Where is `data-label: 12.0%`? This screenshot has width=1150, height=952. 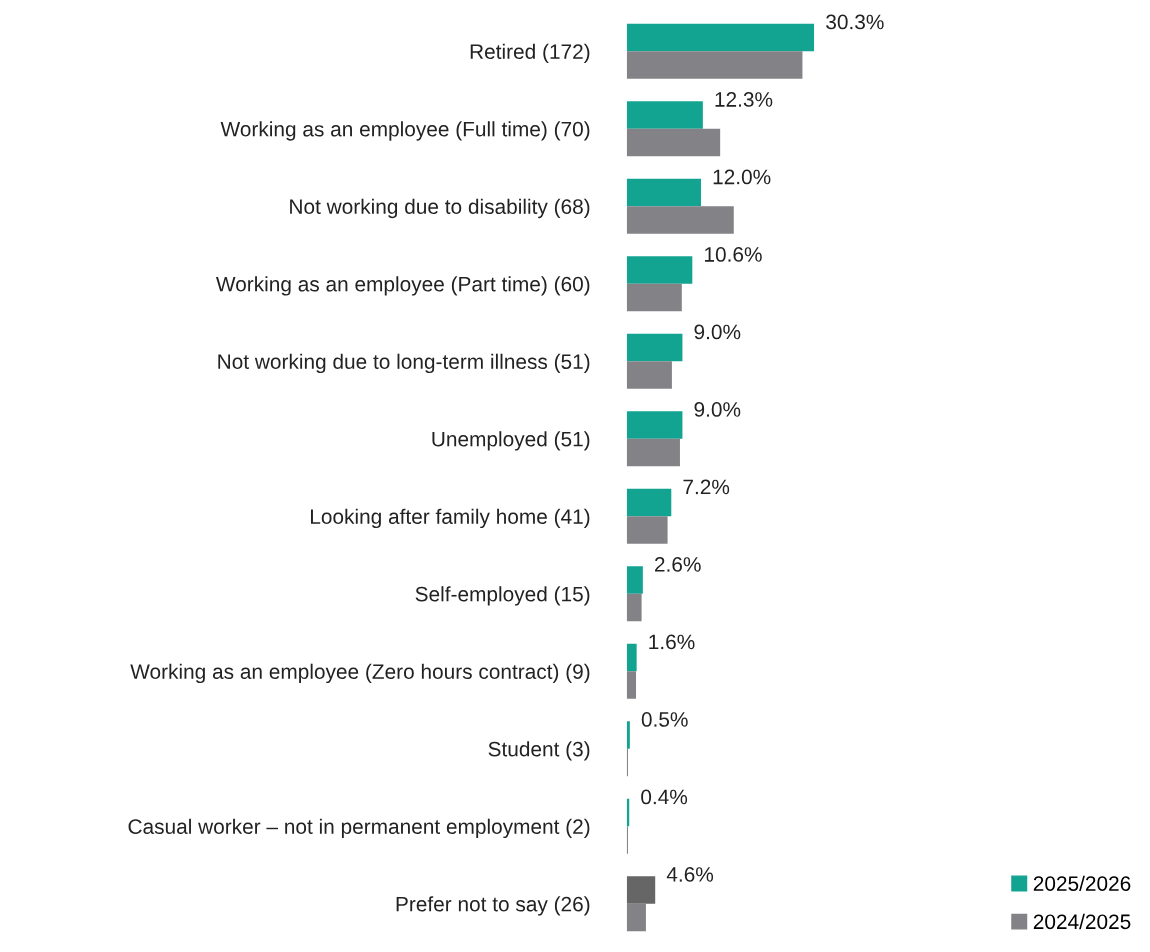
data-label: 12.0% is located at coordinates (742, 177).